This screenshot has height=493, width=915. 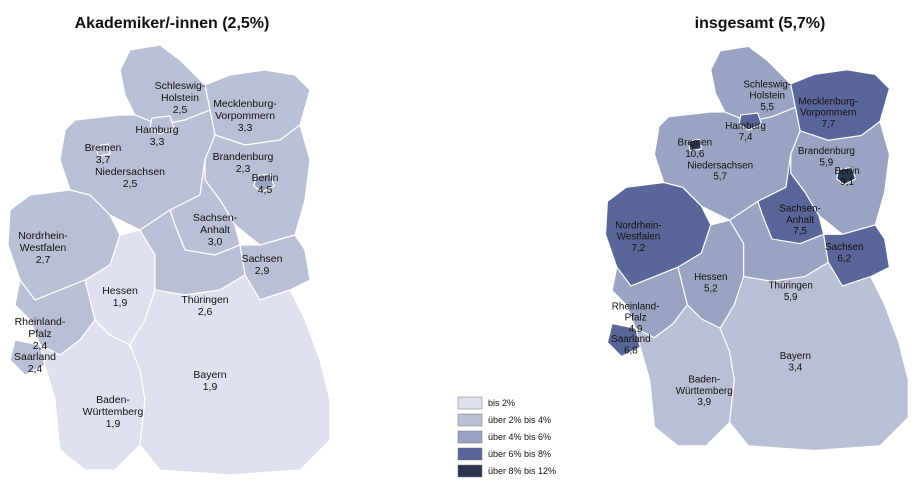 I want to click on legend-label: über 8% bis 12%, so click(x=522, y=471).